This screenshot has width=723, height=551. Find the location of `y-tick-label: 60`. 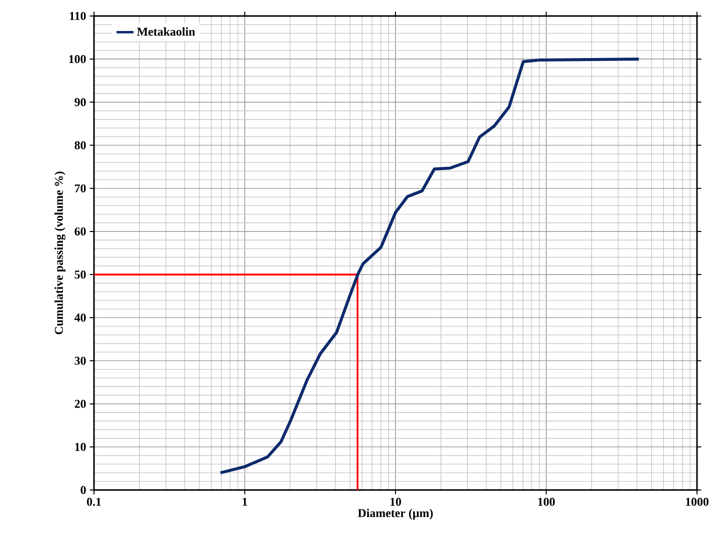

y-tick-label: 60 is located at coordinates (80, 231).